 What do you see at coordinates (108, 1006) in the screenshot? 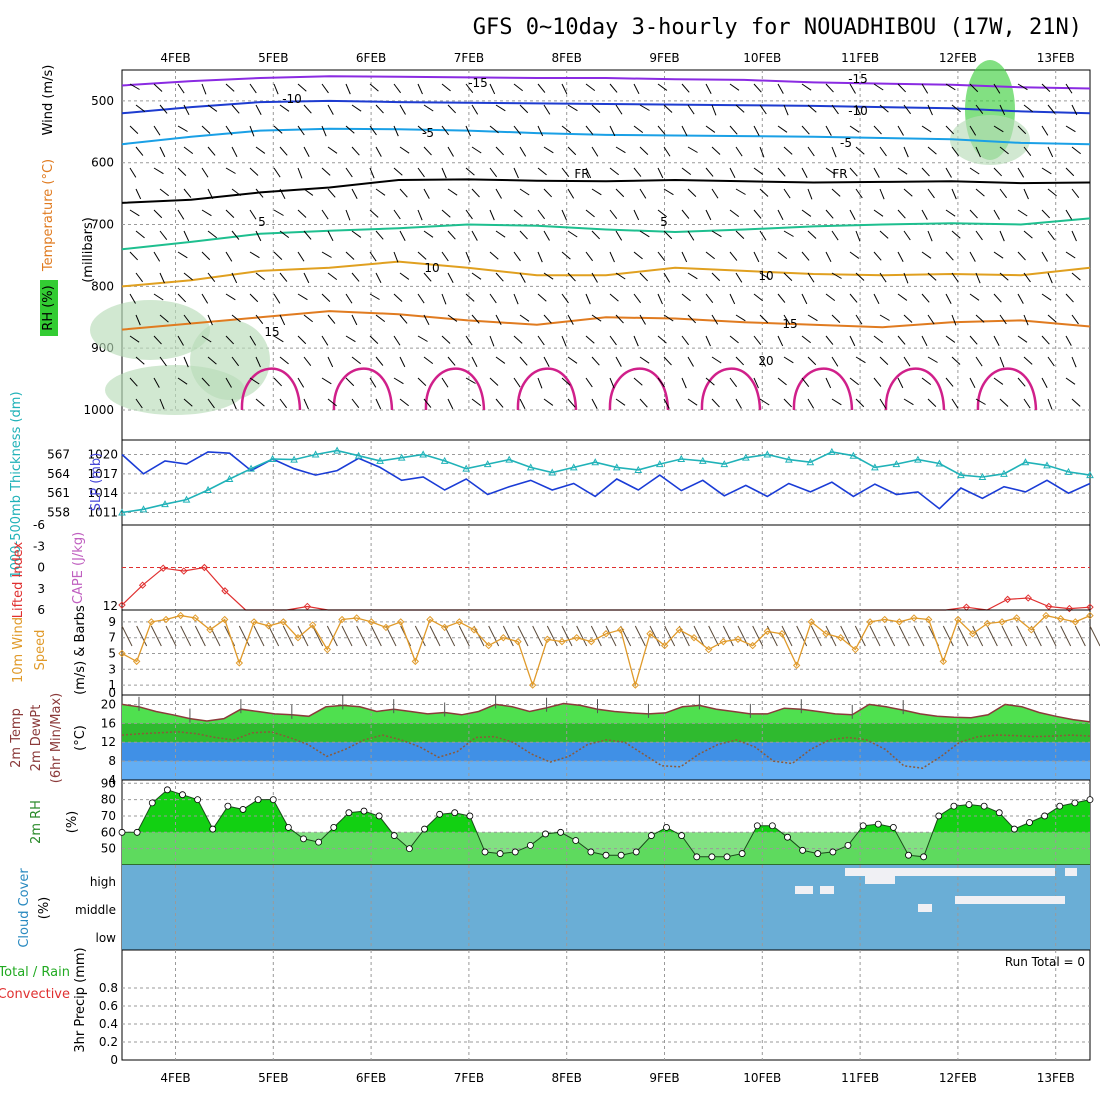
I see `precip-ytick: 0.6` at bounding box center [108, 1006].